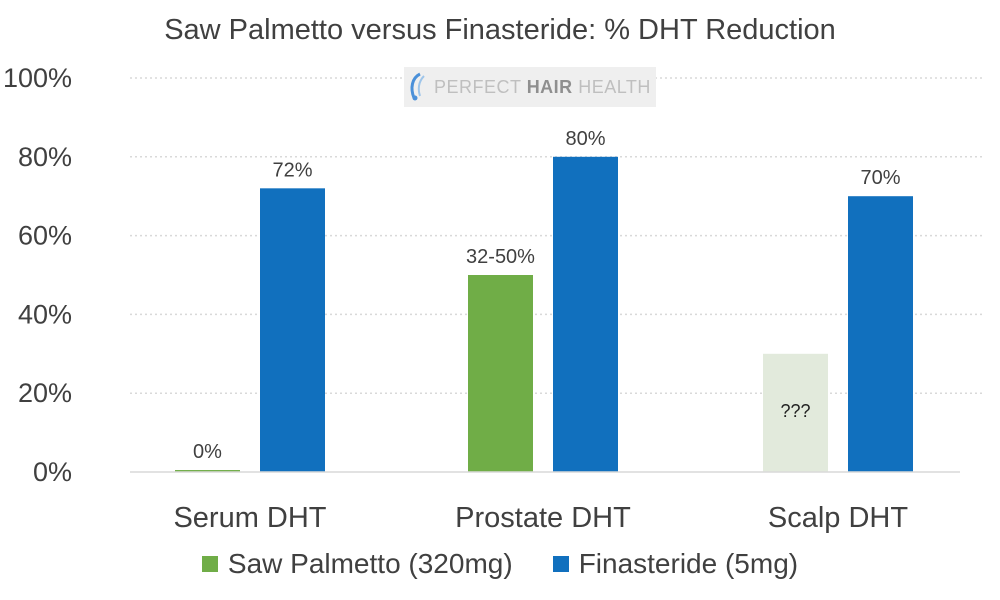 The image size is (1000, 600). I want to click on legend-swatch-finasteride, so click(560, 564).